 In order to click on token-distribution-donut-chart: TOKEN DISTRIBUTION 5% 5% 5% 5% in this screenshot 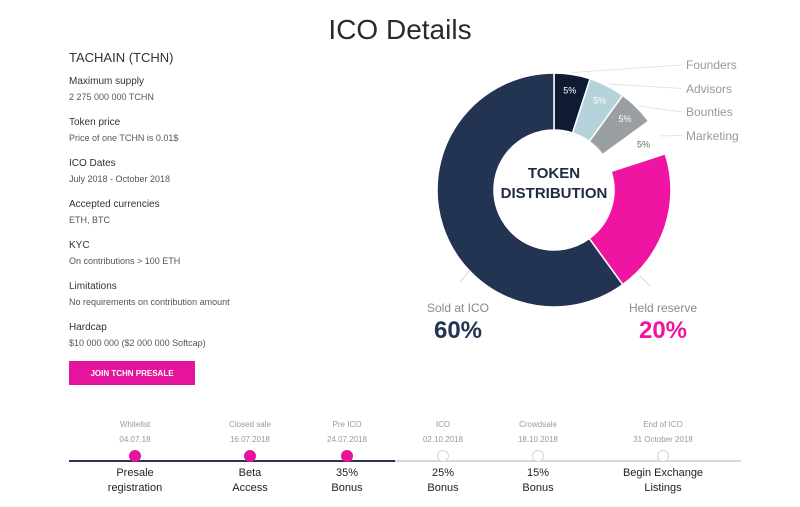, I will do `click(559, 186)`.